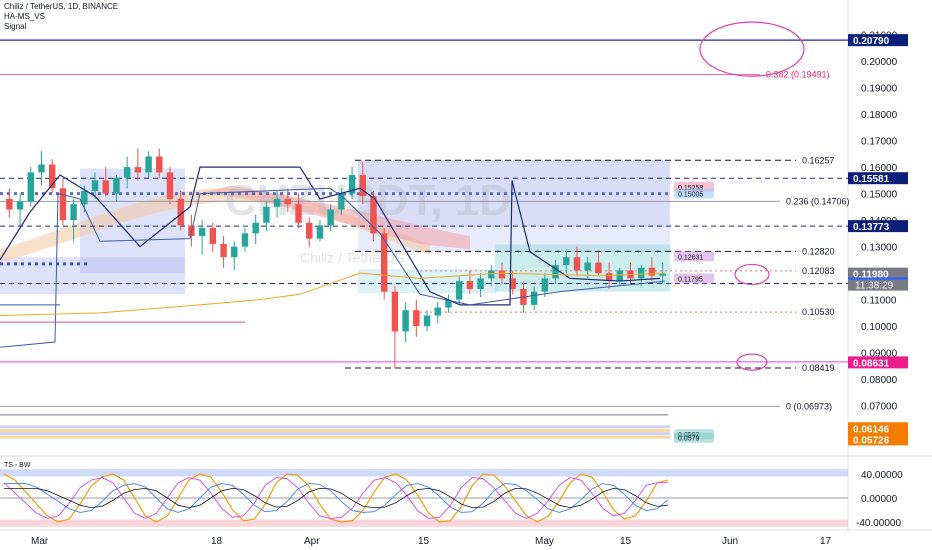  What do you see at coordinates (874, 286) in the screenshot?
I see `countdown-label: 11:38:29` at bounding box center [874, 286].